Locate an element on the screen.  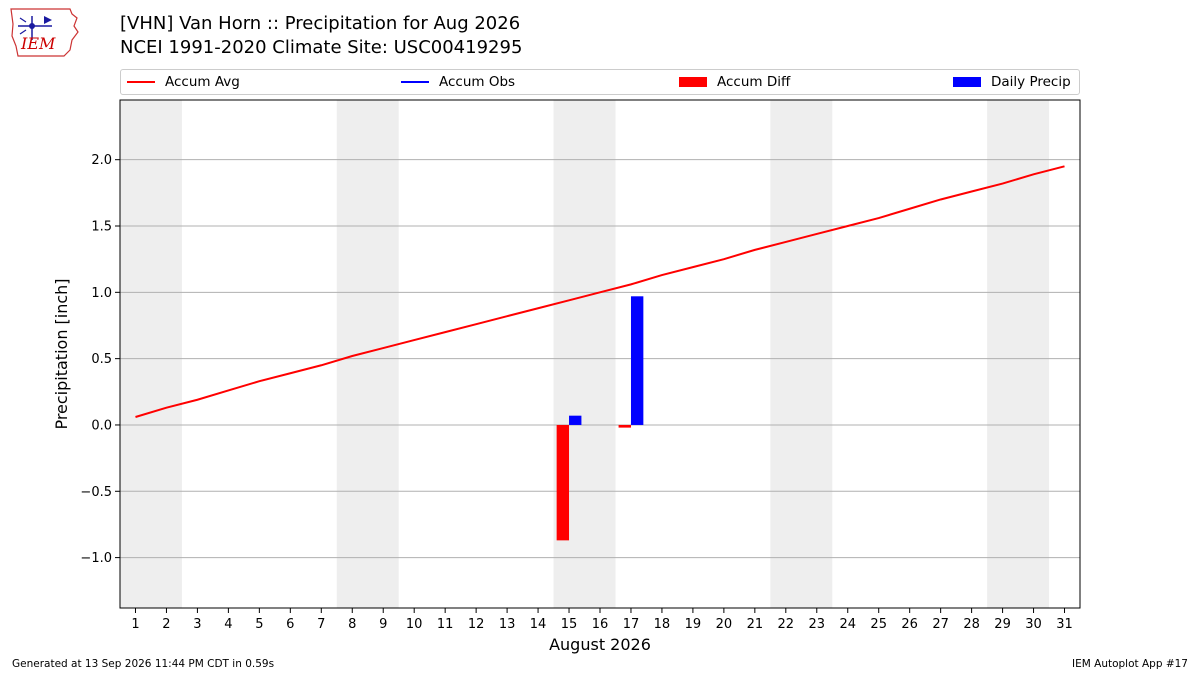
legend-entry-accum-diff: Accum Diff is located at coordinates (734, 82).